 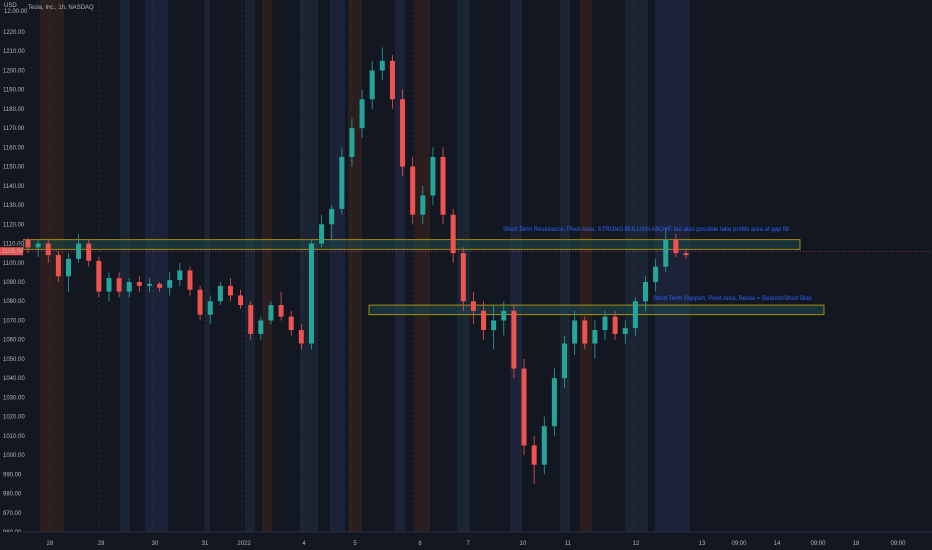 What do you see at coordinates (14, 379) in the screenshot?
I see `y-tick-label: 1040.00` at bounding box center [14, 379].